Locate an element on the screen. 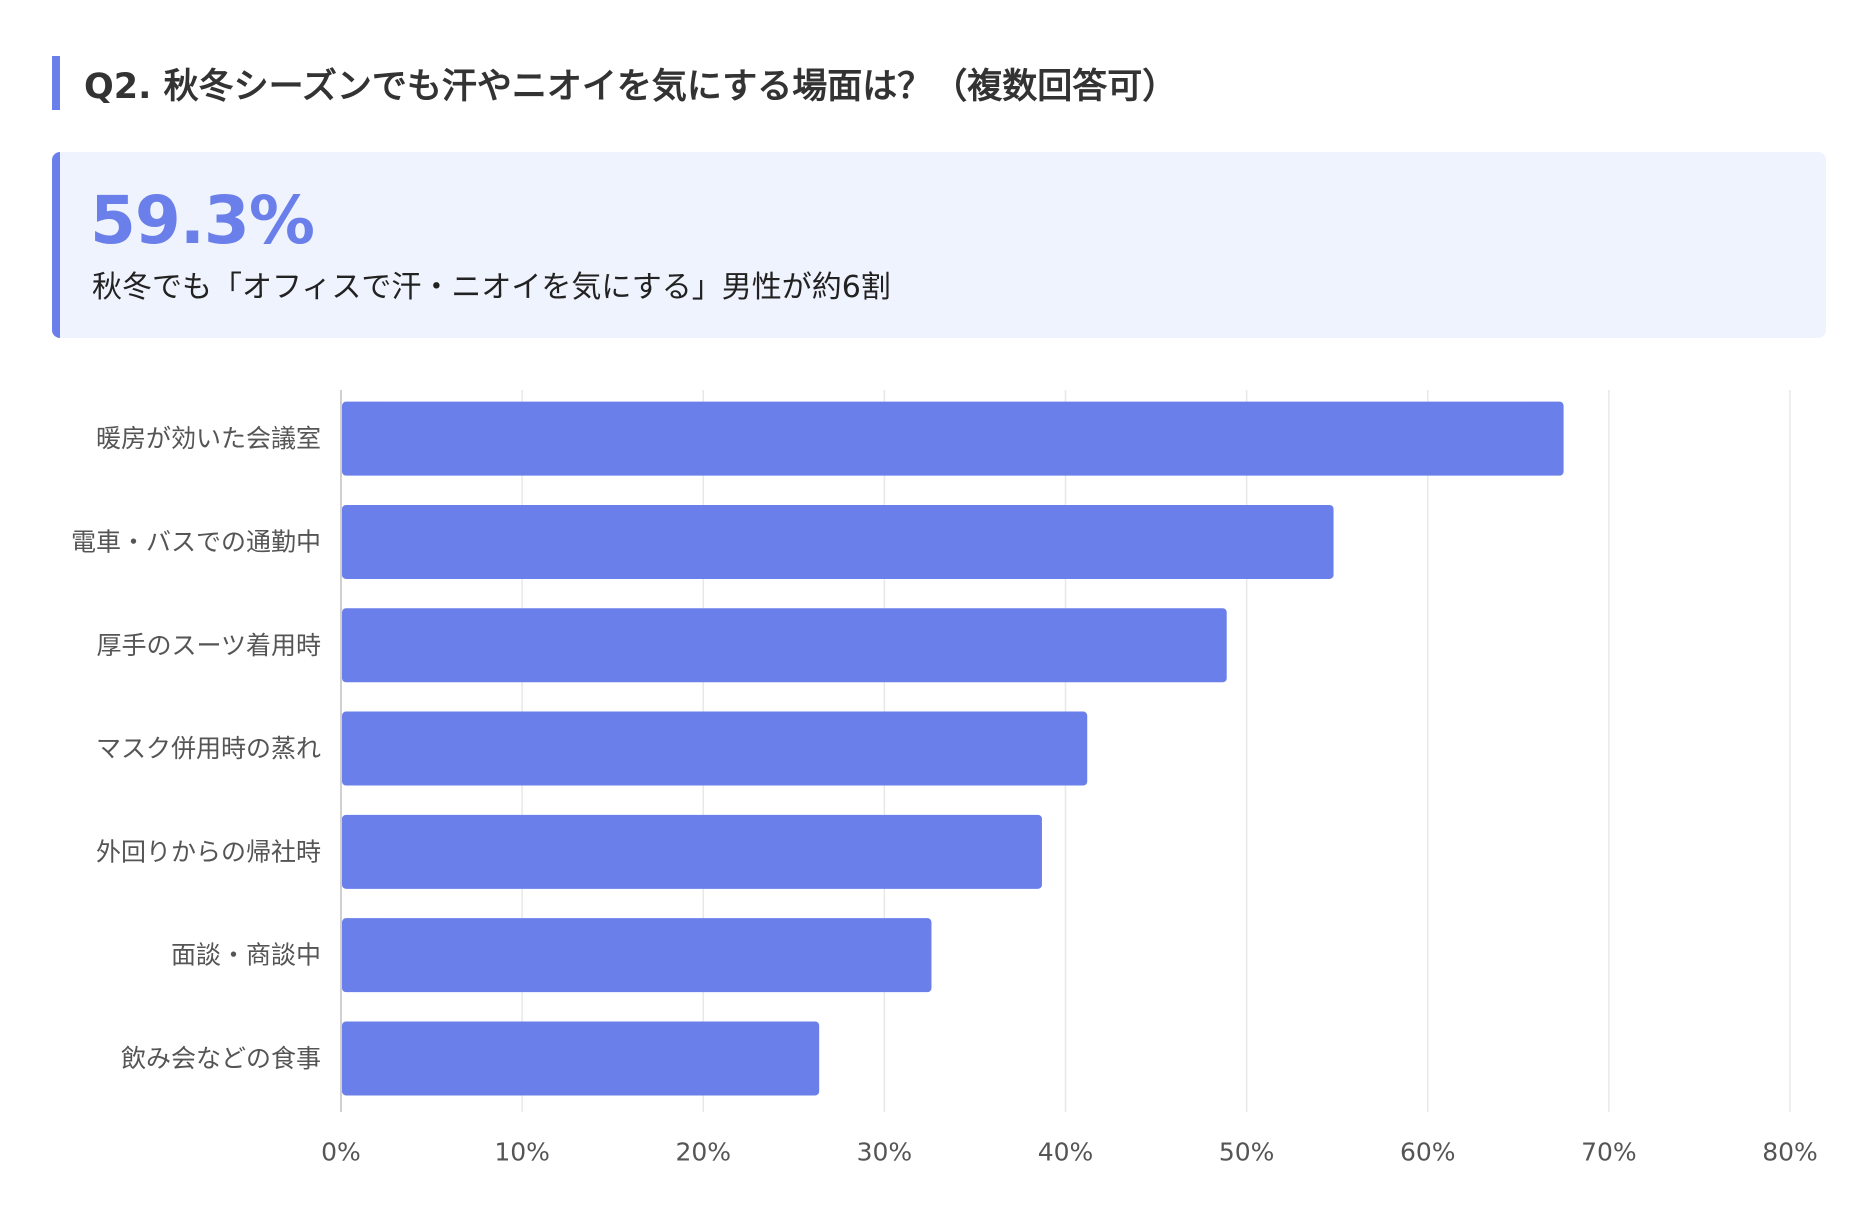  highlight-stat-value: 59.3% is located at coordinates (202, 220).